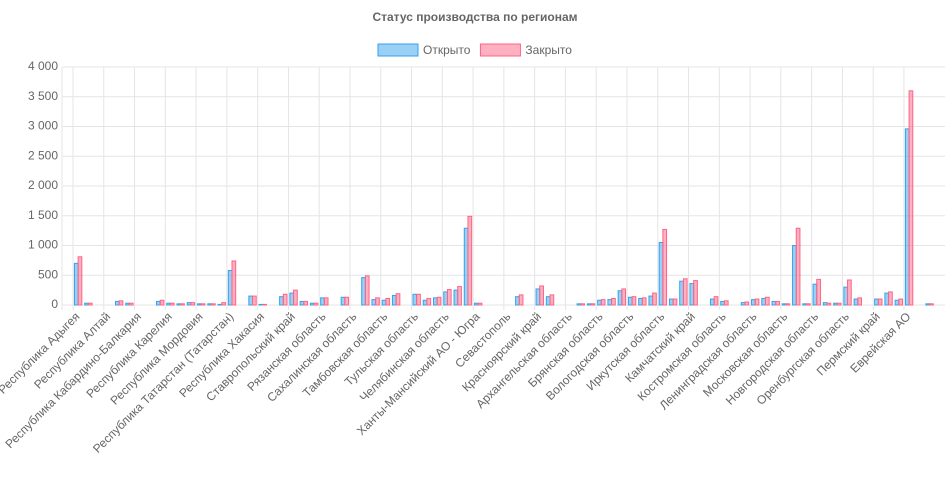 The height and width of the screenshot is (487, 950). I want to click on y-tick-label: 4 000, so click(43, 66).